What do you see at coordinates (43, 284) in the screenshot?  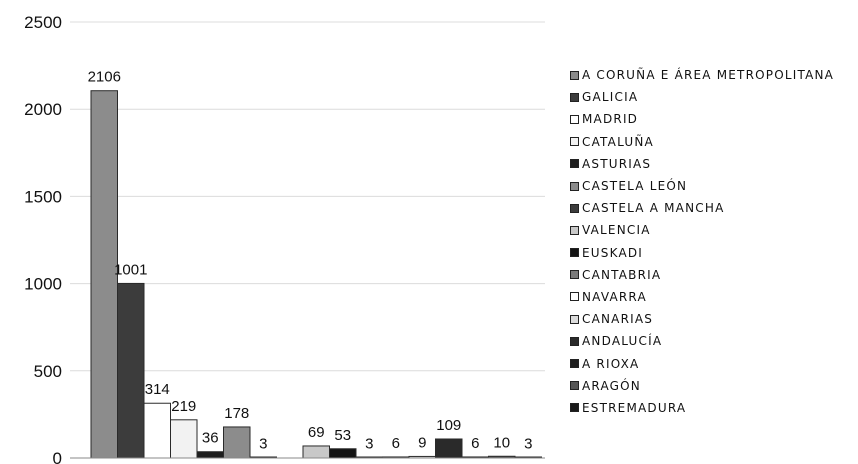 I see `y-tick-label: 1000` at bounding box center [43, 284].